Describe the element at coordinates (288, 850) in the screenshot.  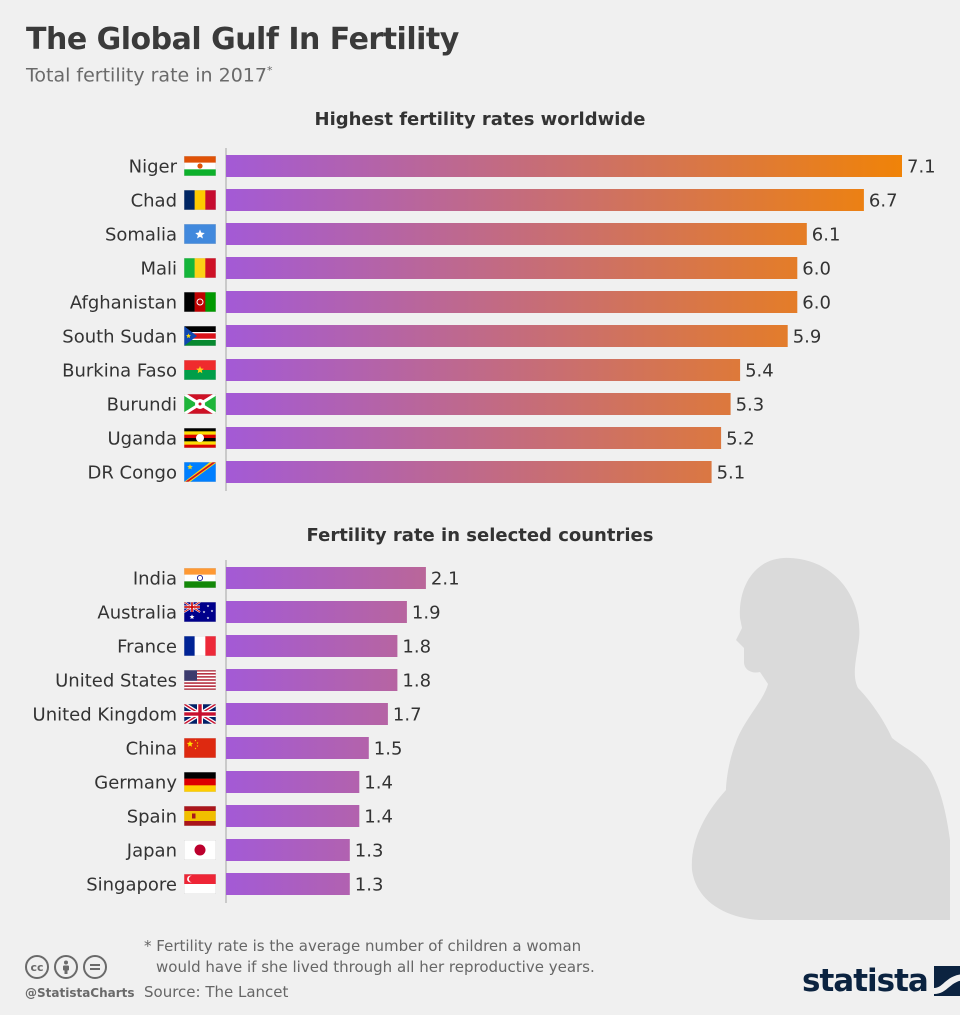
I see `bar-japan` at that location.